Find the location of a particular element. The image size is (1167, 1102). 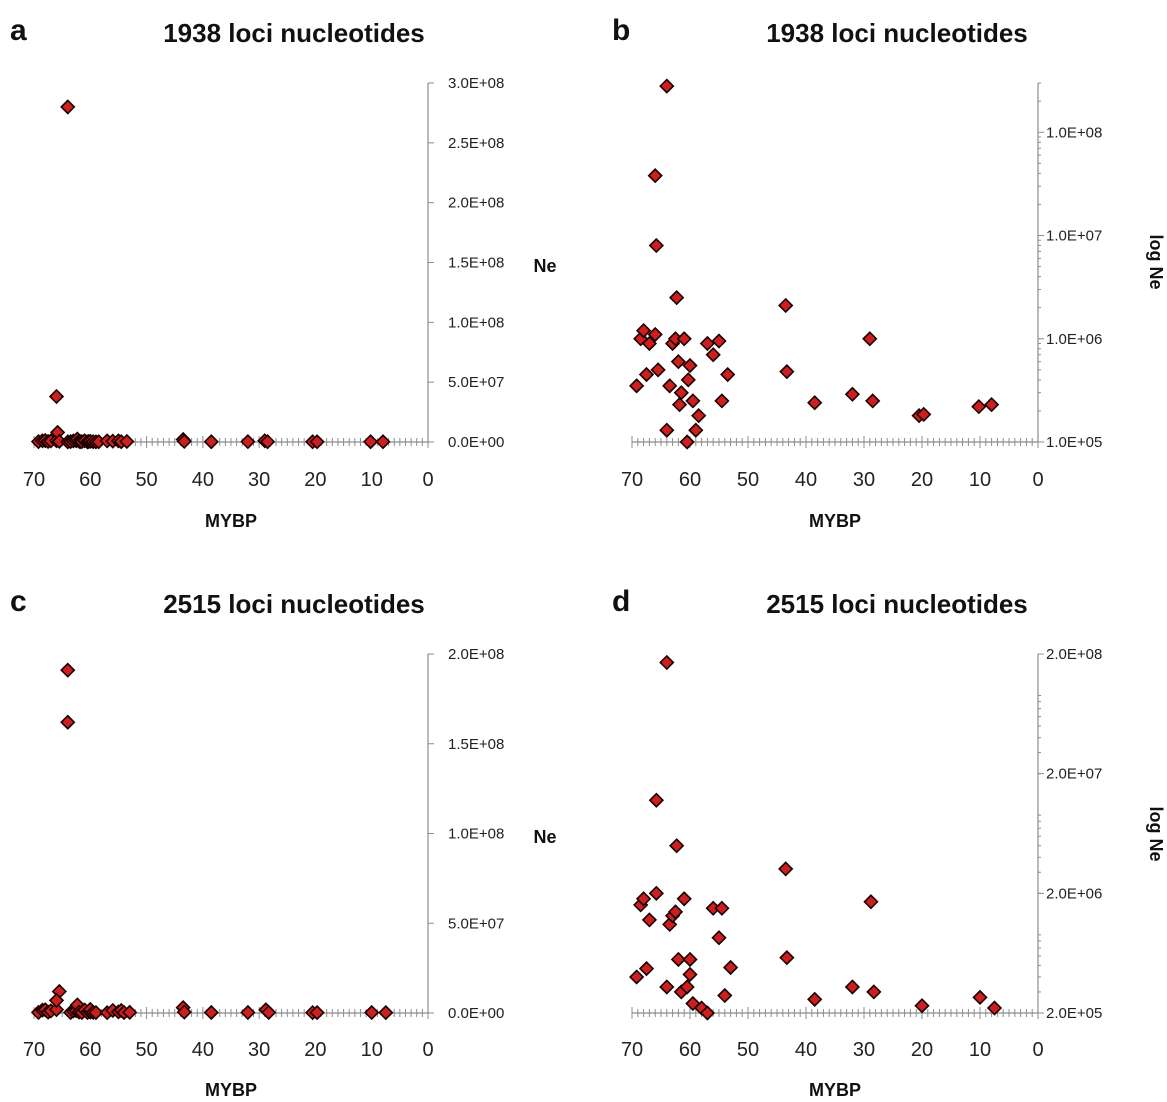

y-tick-label: 2.0E+05 is located at coordinates (1074, 1013).